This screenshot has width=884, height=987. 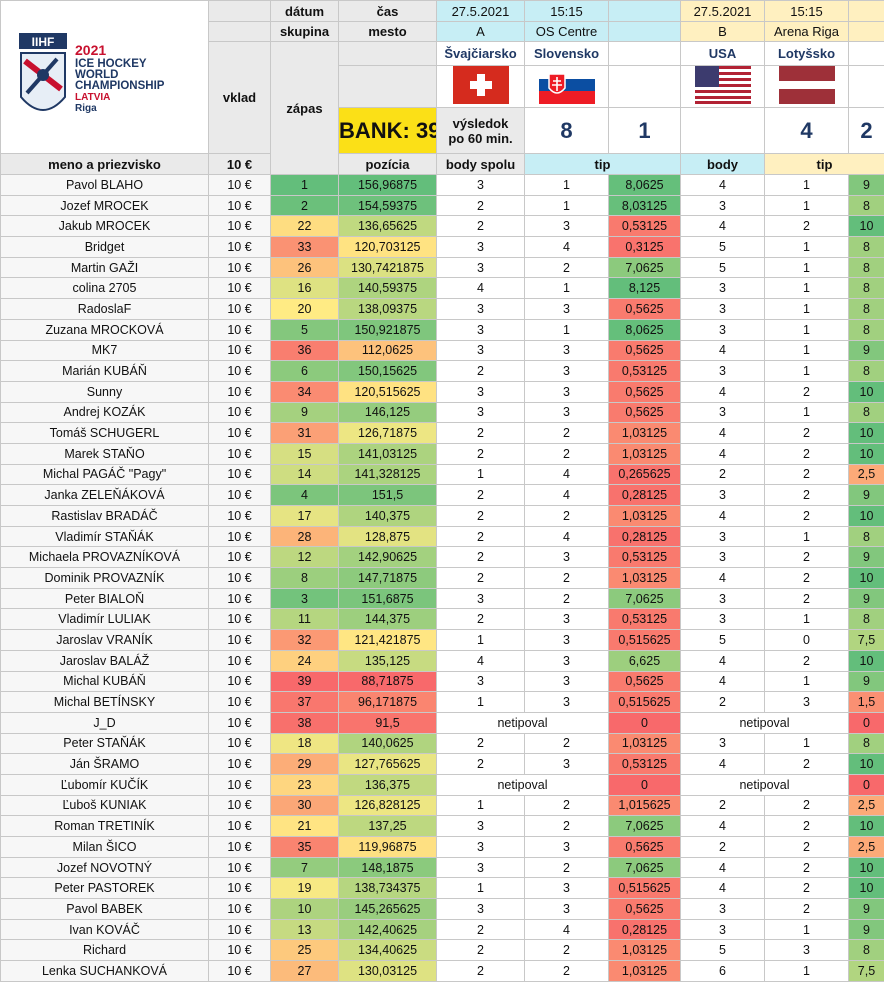 What do you see at coordinates (387, 247) in the screenshot?
I see `player-total: 120,703125` at bounding box center [387, 247].